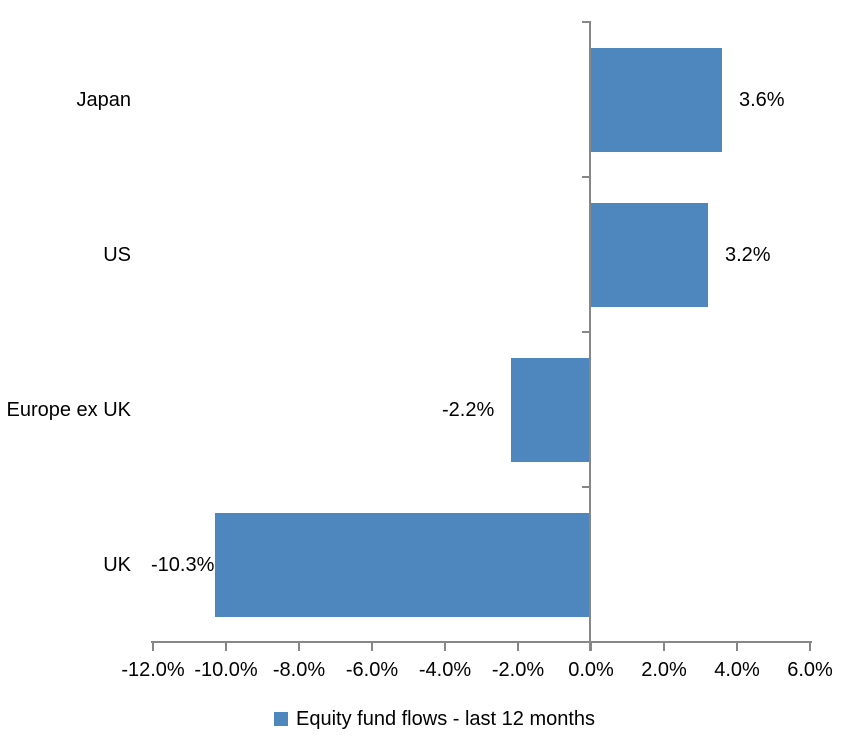 The image size is (852, 747). What do you see at coordinates (551, 410) in the screenshot?
I see `bar-europe-ex-uk` at bounding box center [551, 410].